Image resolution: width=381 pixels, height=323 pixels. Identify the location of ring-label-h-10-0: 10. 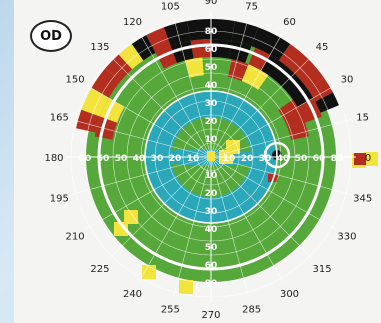
(229, 159).